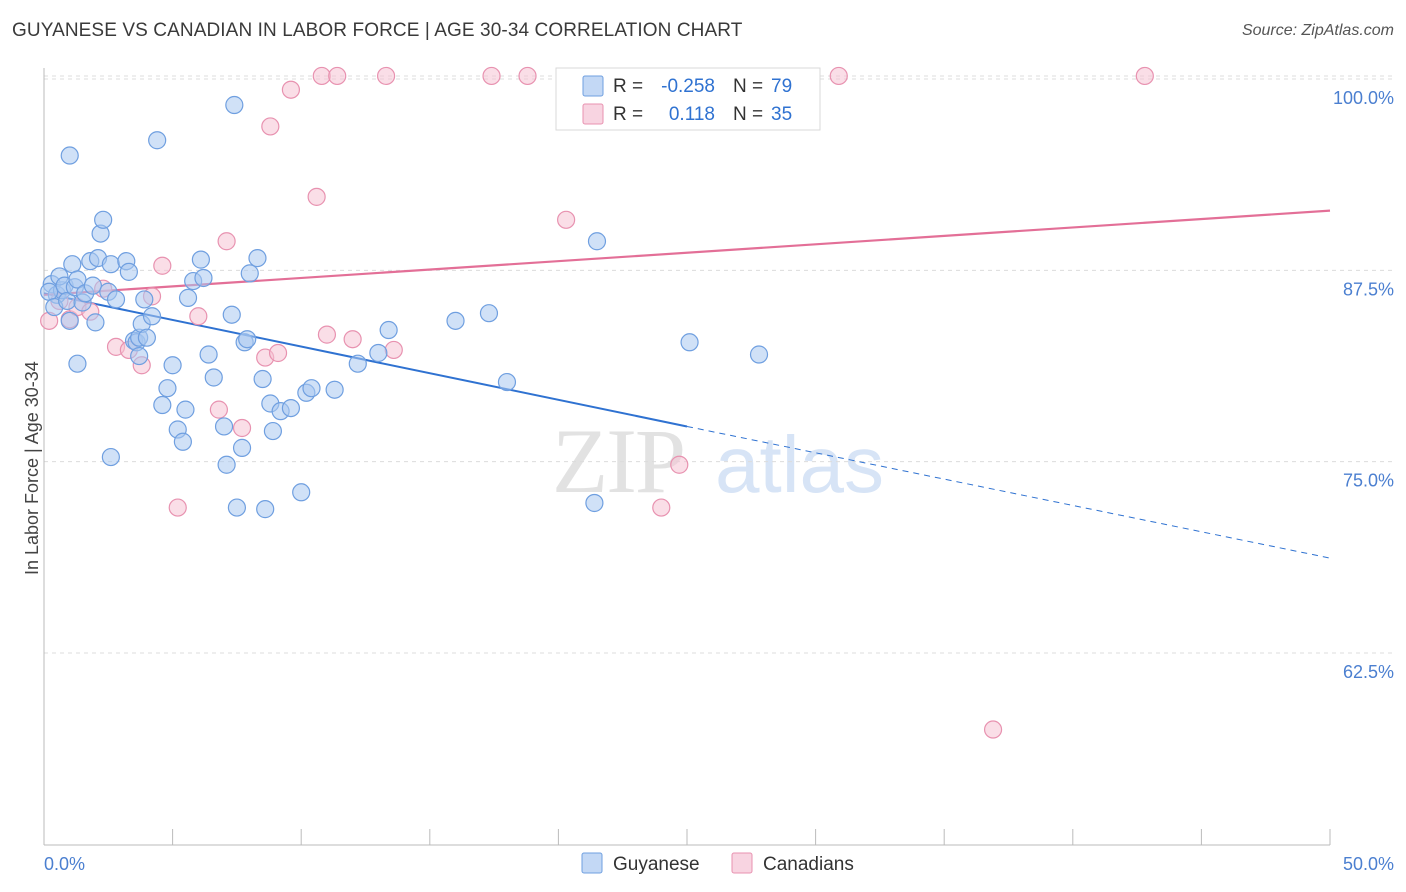 Image resolution: width=1406 pixels, height=892 pixels. Describe the element at coordinates (1317, 30) in the screenshot. I see `source-label: Source: ZipAtlas.com` at that location.